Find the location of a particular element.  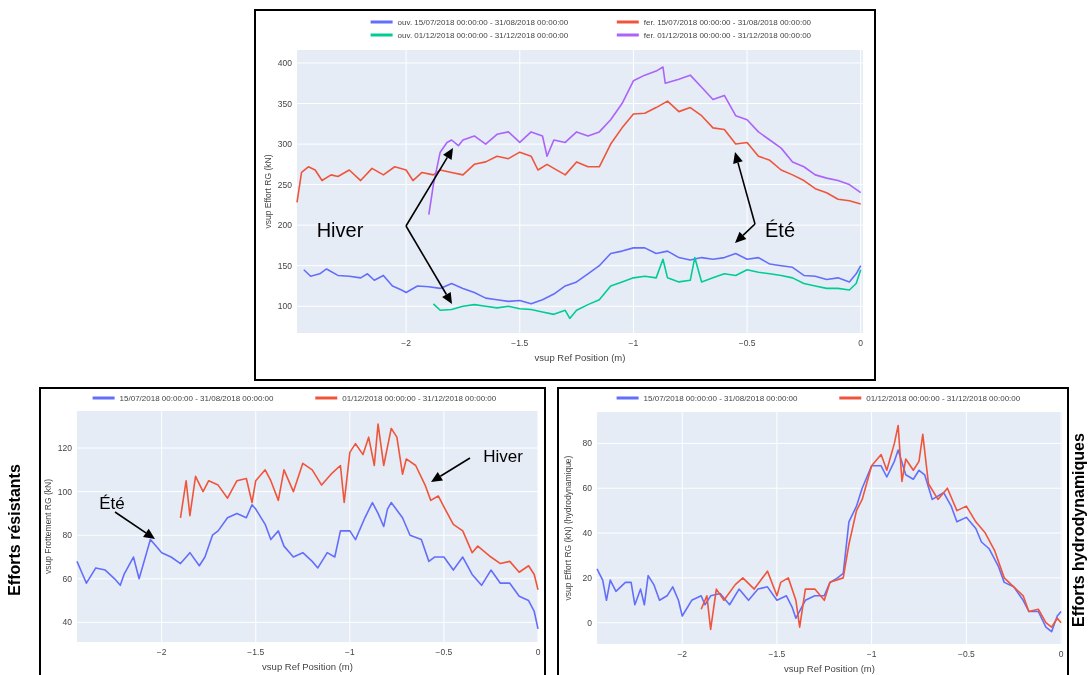

y-tick-label: 250 is located at coordinates (285, 184).